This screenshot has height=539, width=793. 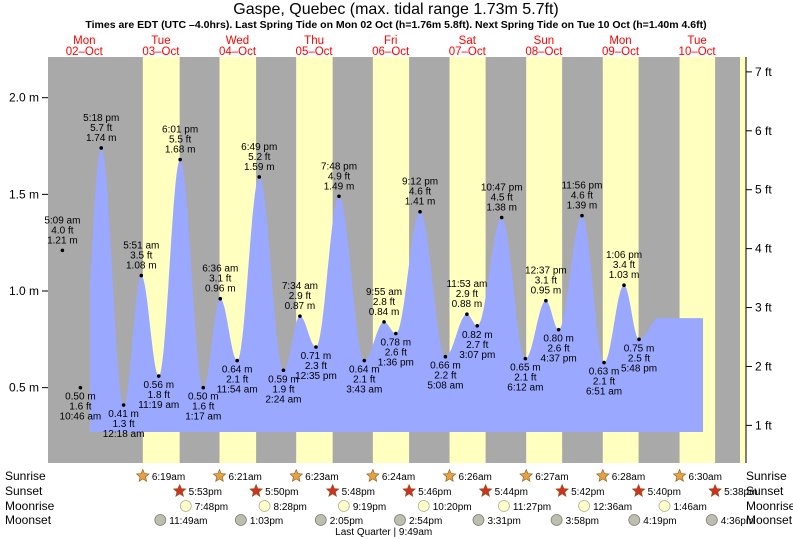 I want to click on low-tide-label: 3:07 pm, so click(x=477, y=355).